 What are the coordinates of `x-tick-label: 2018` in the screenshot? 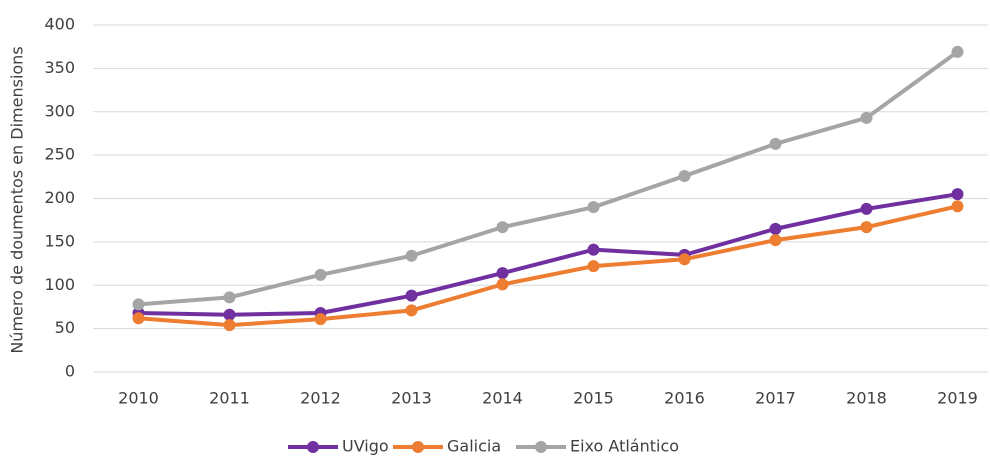 It's located at (866, 398).